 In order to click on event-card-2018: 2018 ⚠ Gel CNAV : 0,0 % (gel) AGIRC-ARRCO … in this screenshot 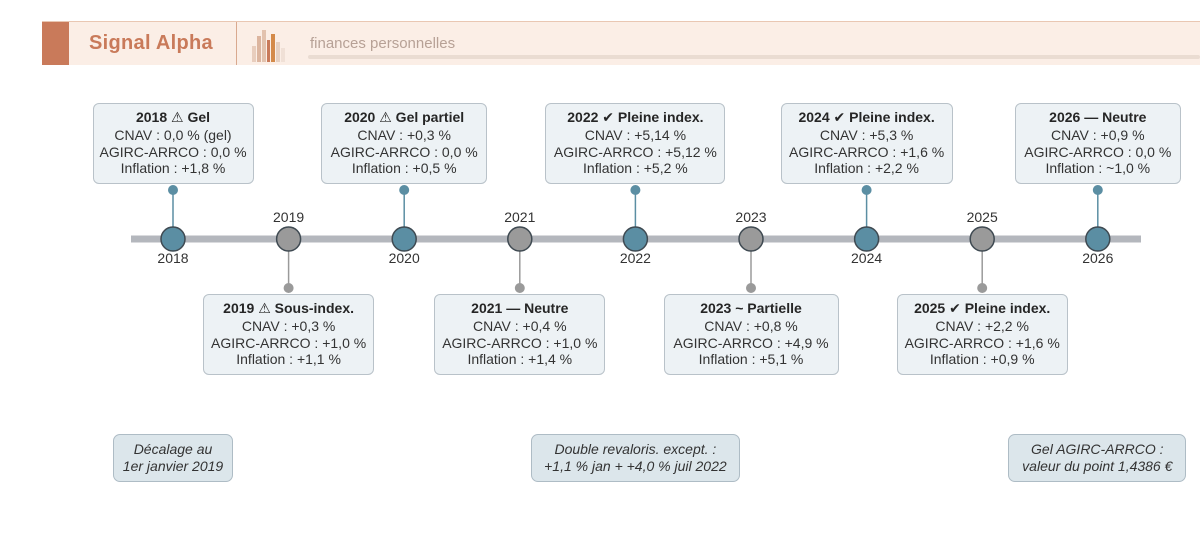, I will do `click(173, 143)`.